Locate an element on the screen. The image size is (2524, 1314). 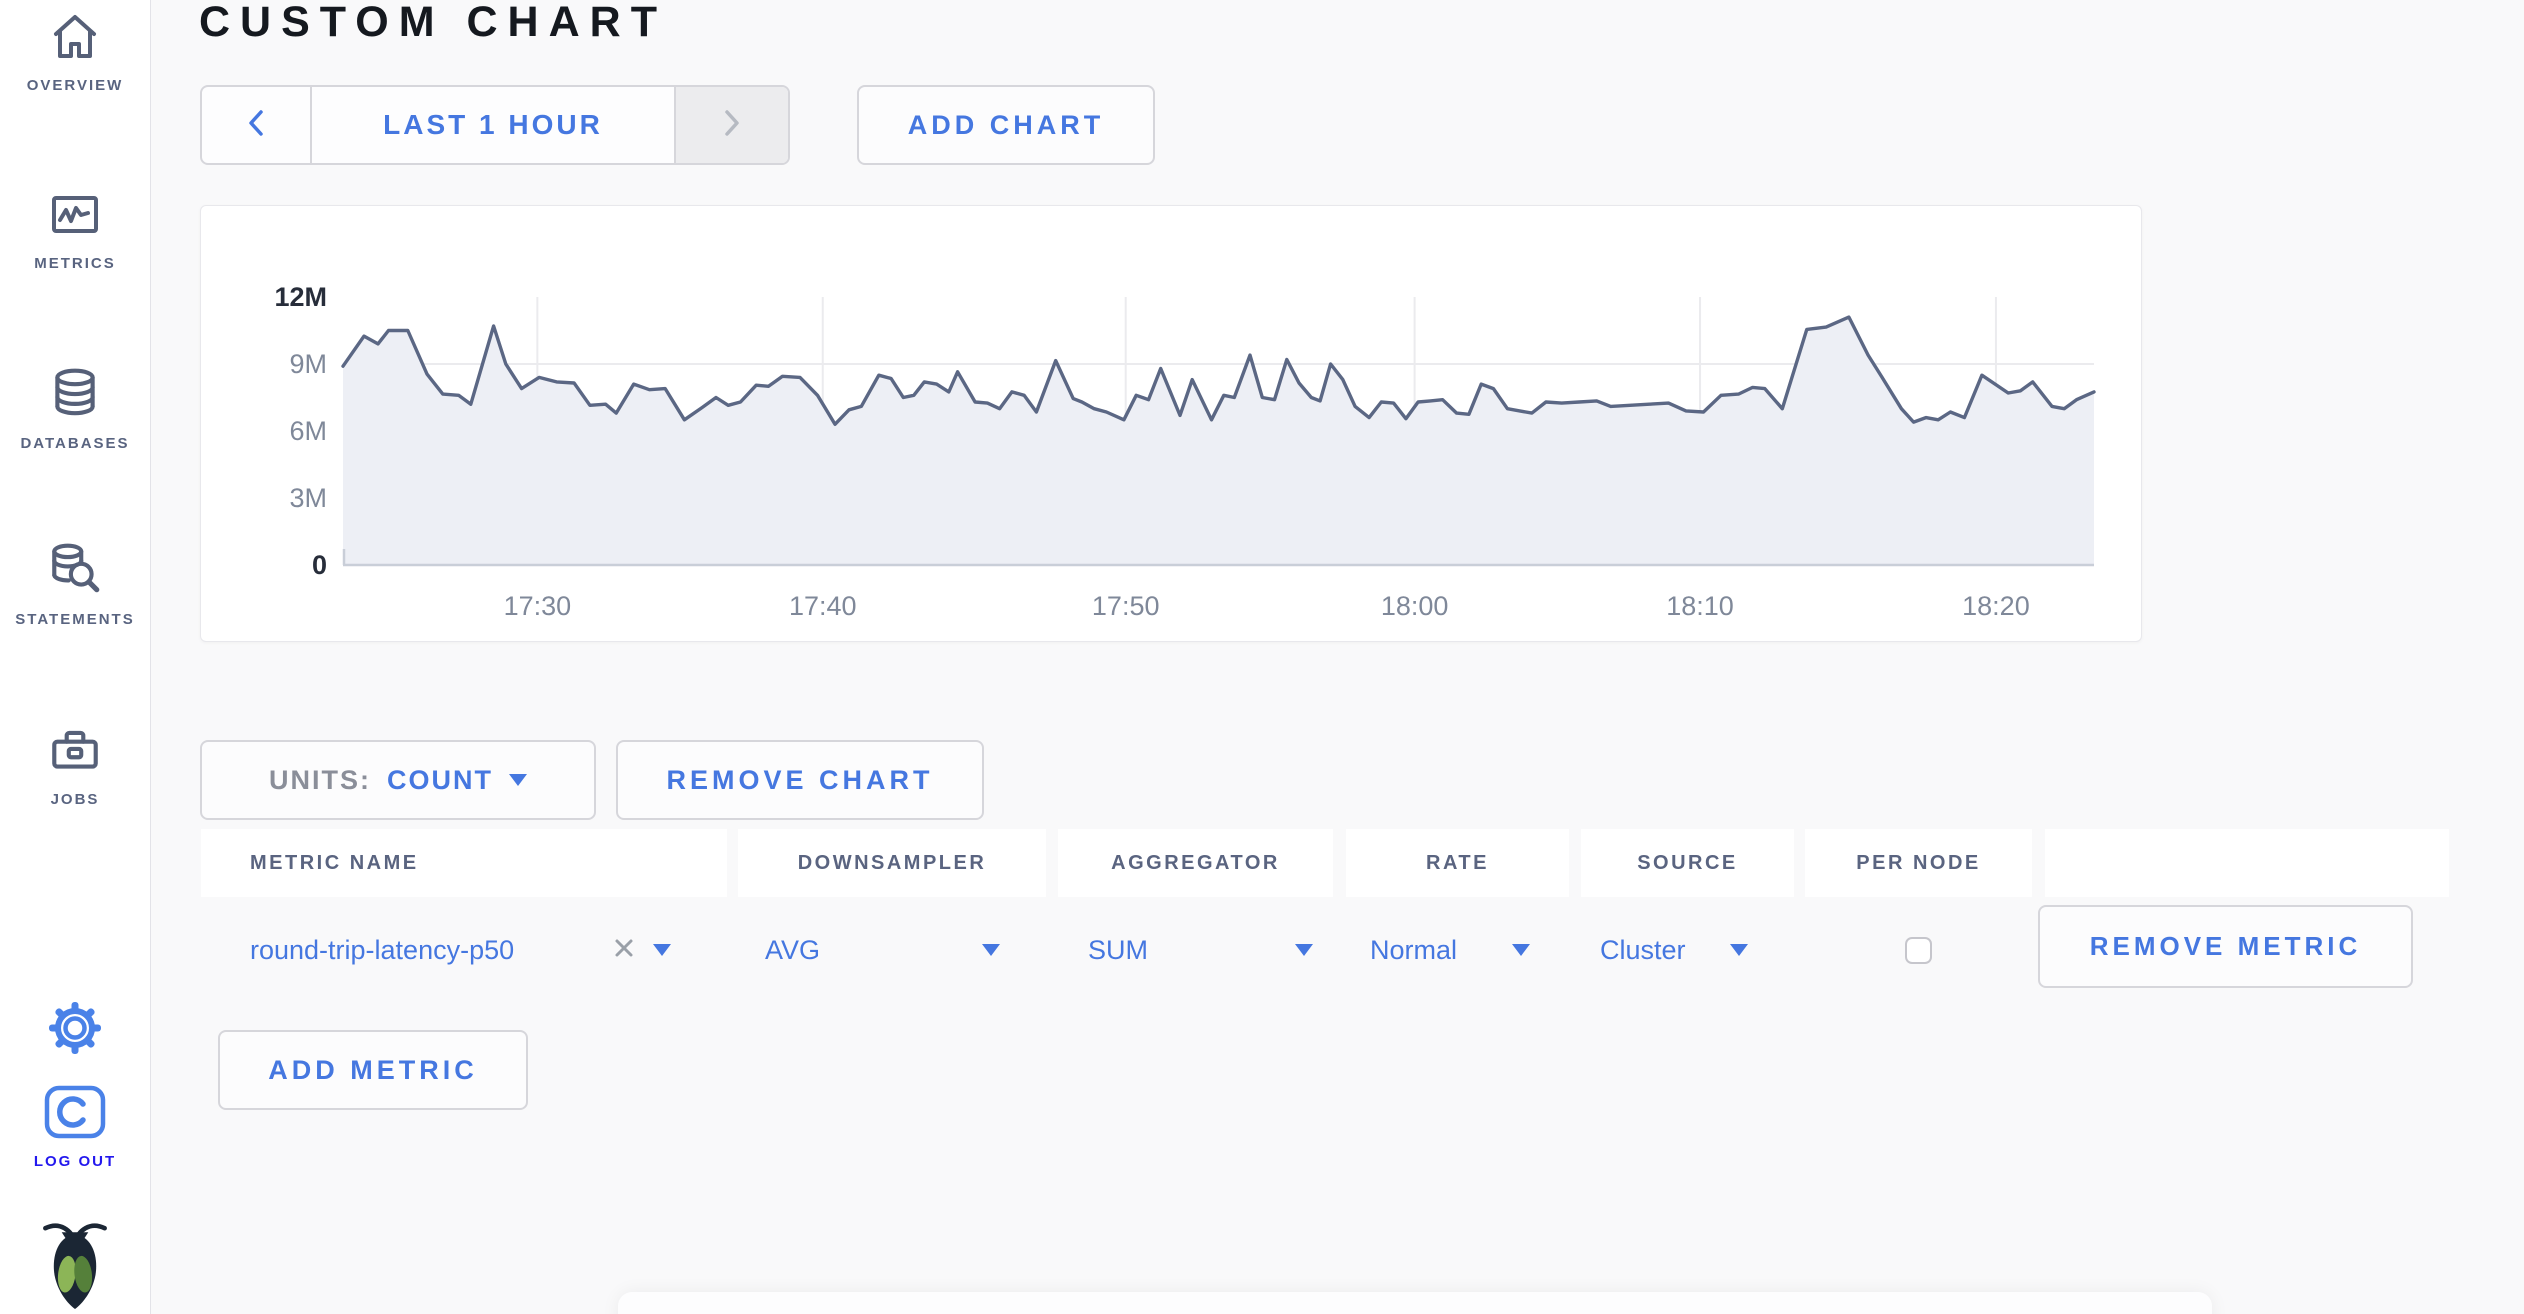
header-aggregator: AGGREGATOR is located at coordinates (1195, 863).